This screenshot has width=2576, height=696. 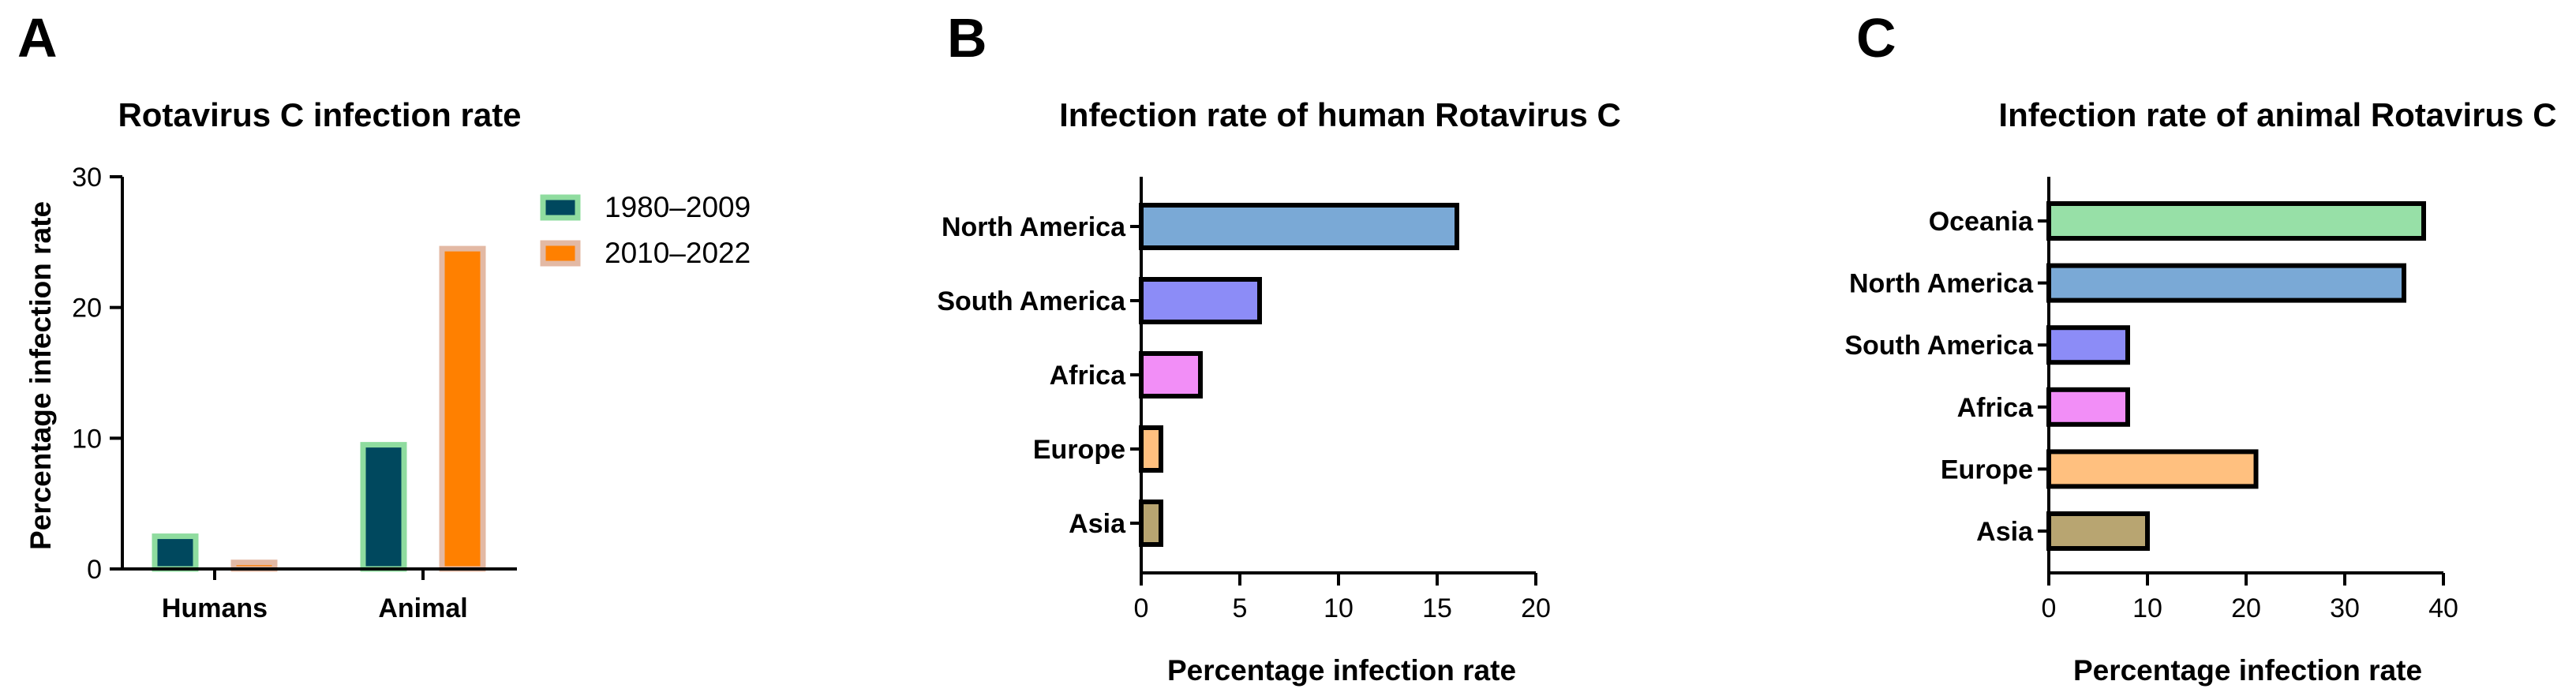 I want to click on chart-b-xtick-label: 0, so click(x=1141, y=608).